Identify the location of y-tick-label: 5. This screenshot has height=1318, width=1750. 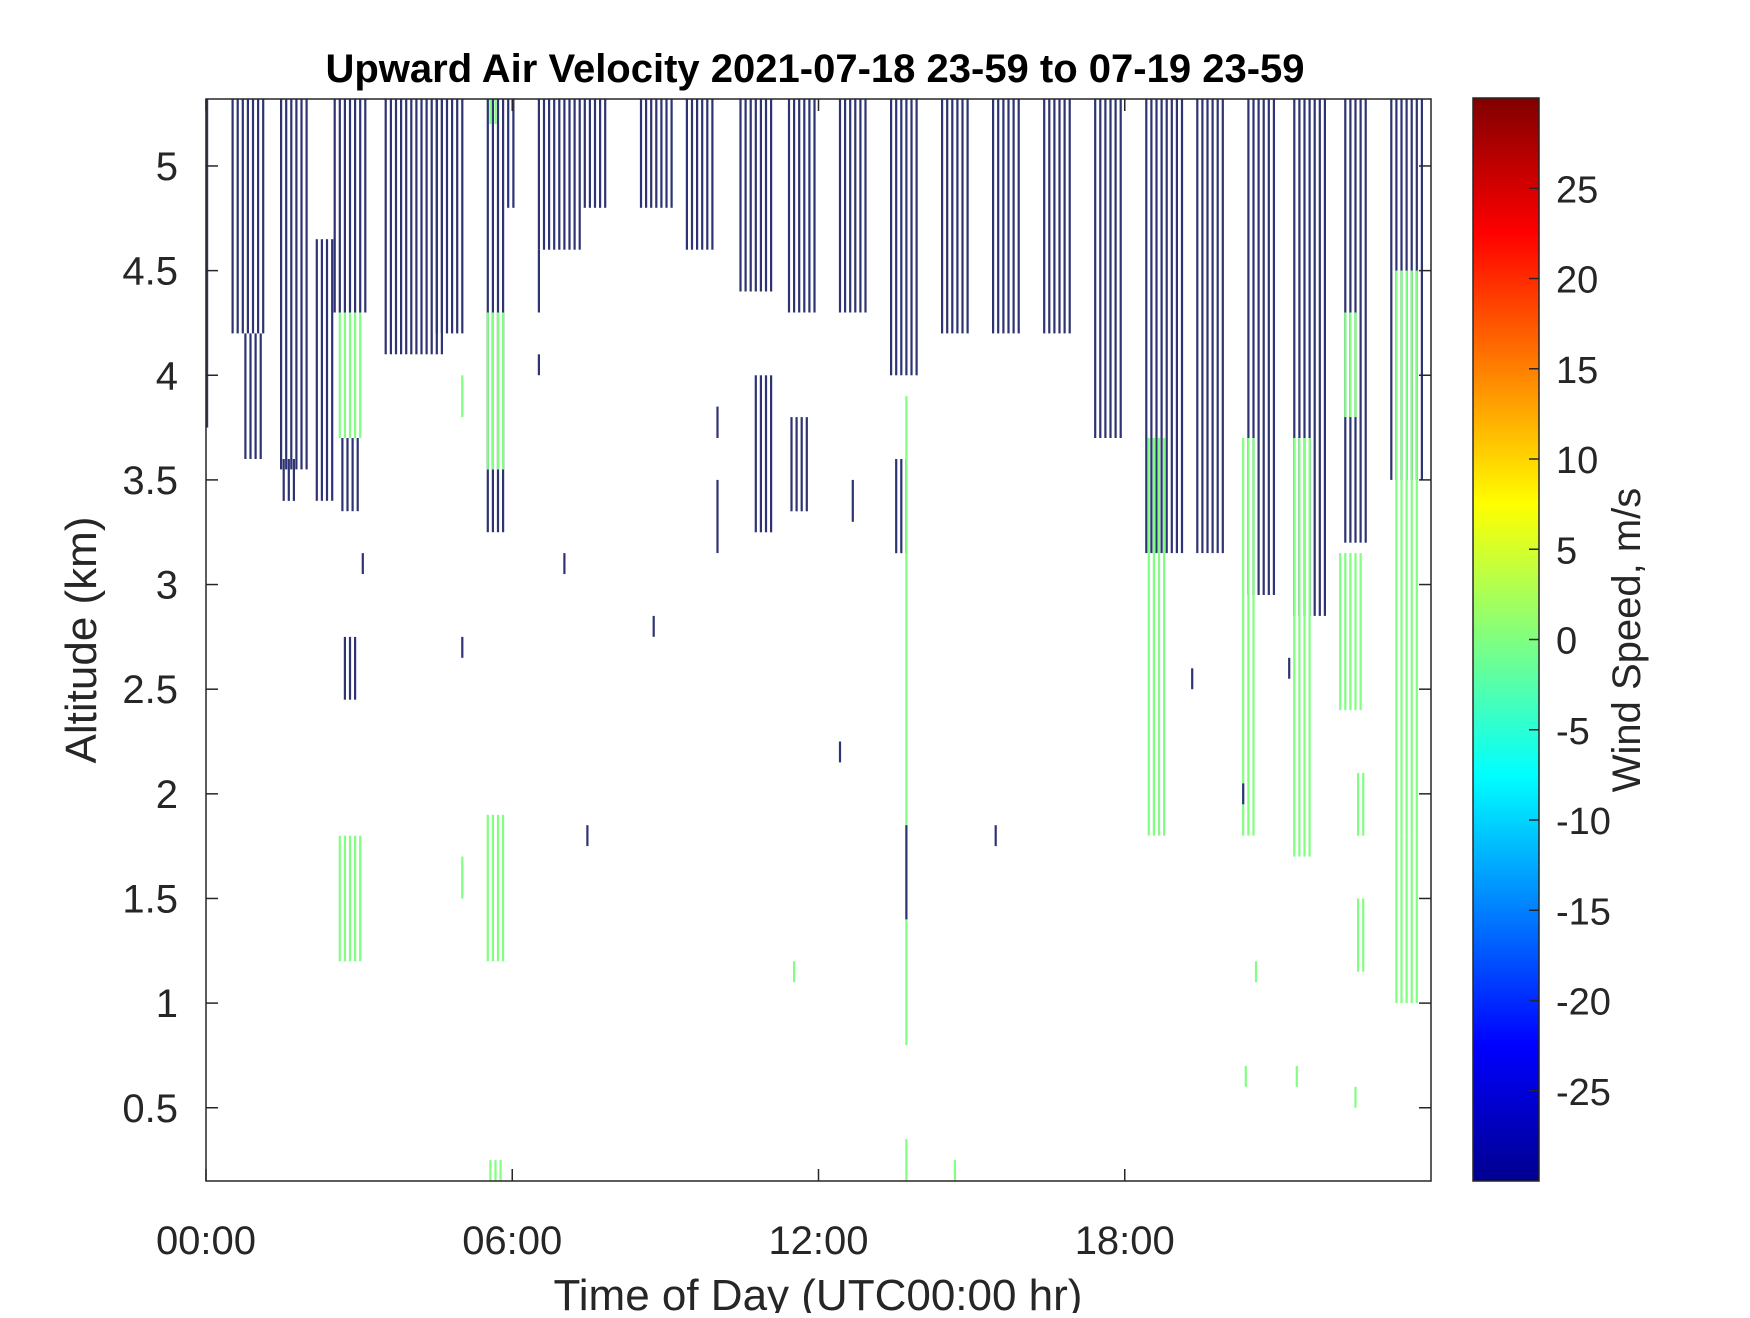
(167, 167).